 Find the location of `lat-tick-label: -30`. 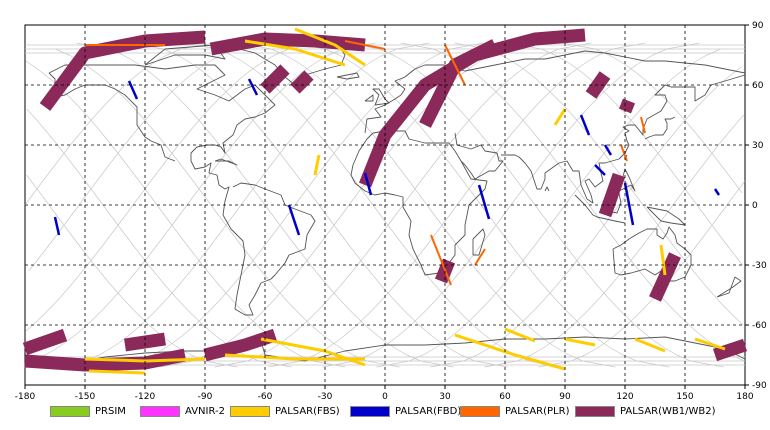

lat-tick-label: -30 is located at coordinates (759, 266).